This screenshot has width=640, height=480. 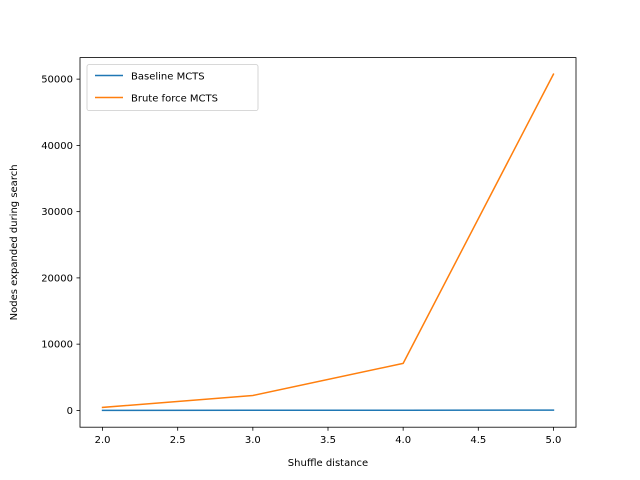 I want to click on legend-box, so click(x=172, y=87).